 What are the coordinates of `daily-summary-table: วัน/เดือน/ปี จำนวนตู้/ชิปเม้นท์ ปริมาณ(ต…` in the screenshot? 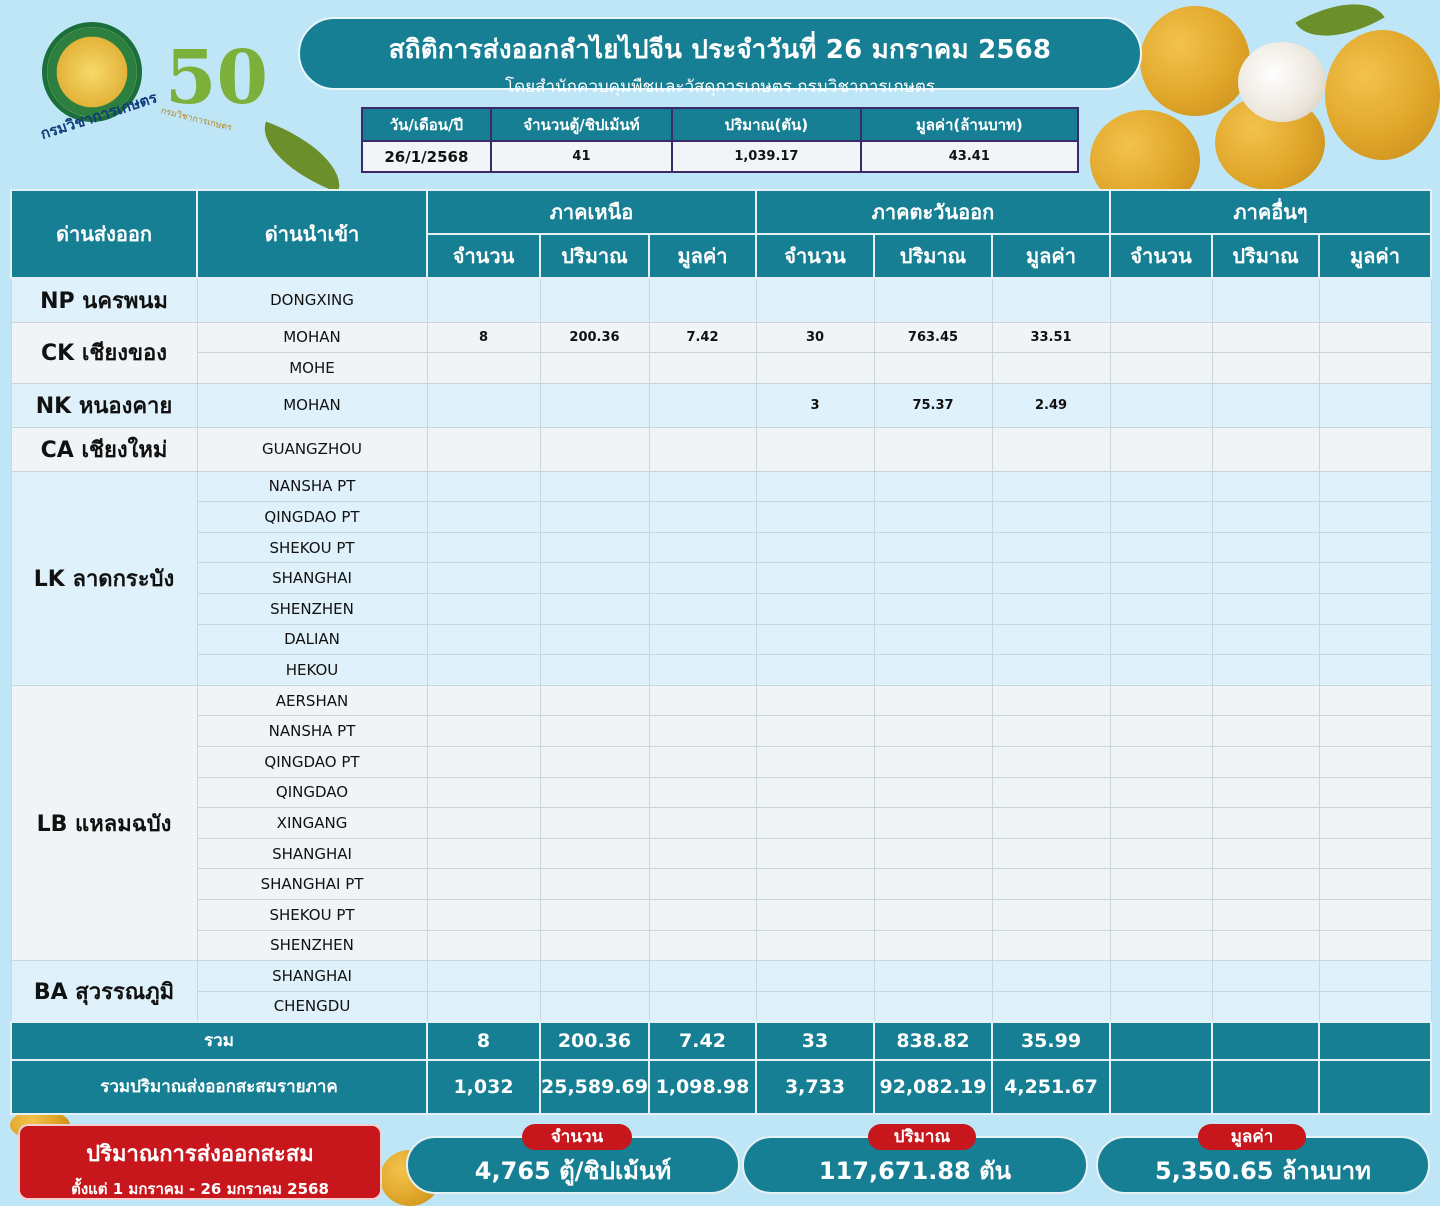 It's located at (720, 139).